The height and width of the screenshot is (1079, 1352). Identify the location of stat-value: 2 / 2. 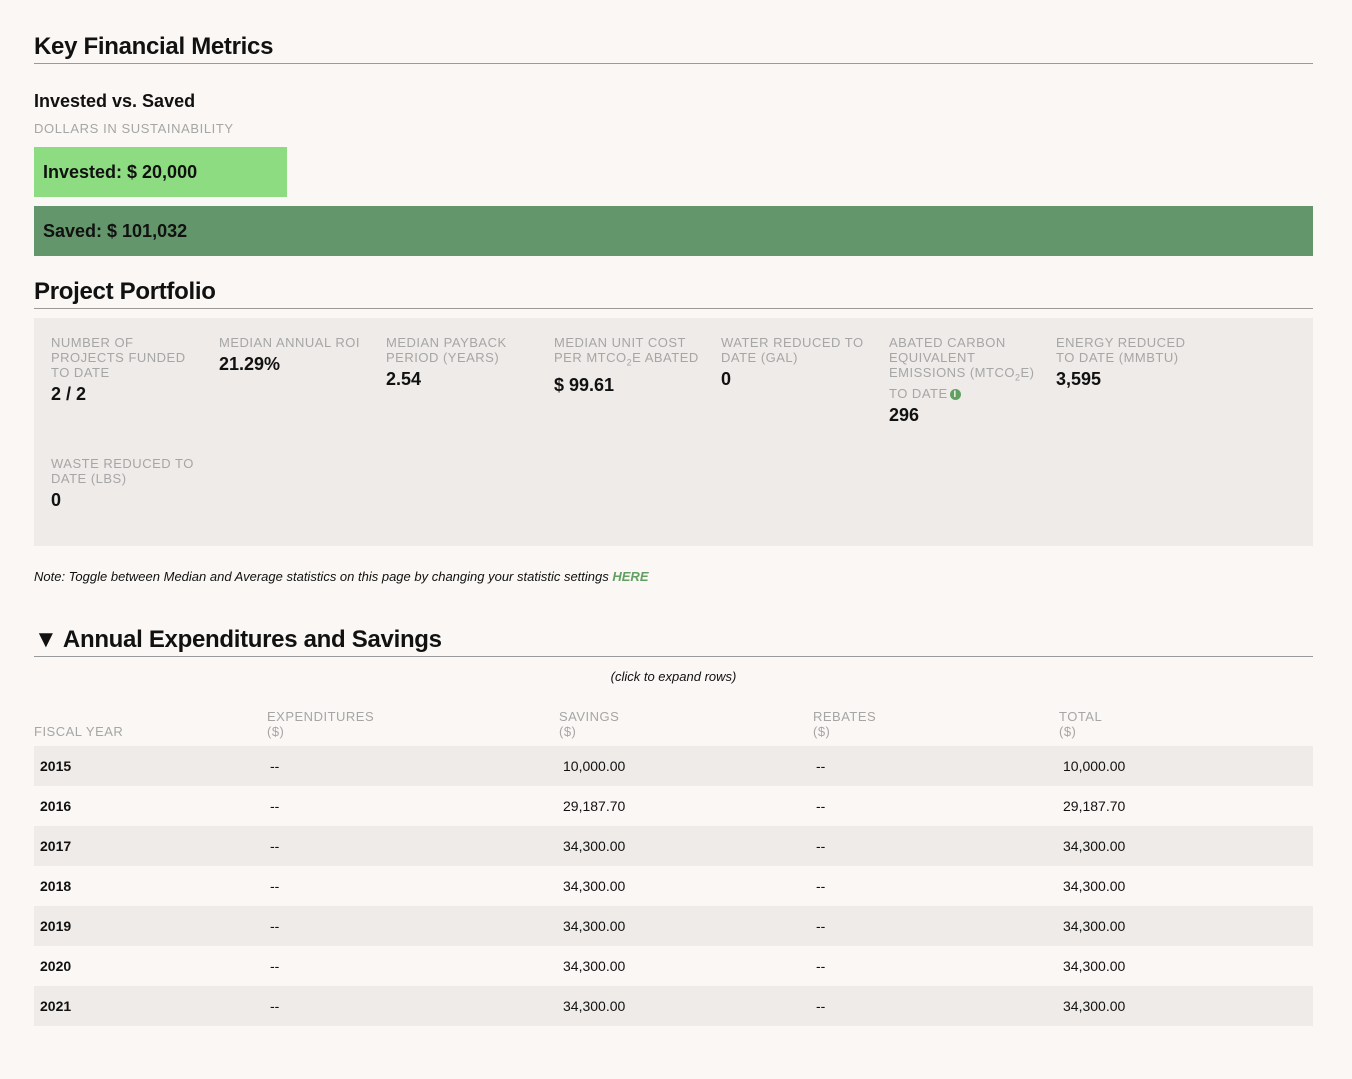
(69, 394).